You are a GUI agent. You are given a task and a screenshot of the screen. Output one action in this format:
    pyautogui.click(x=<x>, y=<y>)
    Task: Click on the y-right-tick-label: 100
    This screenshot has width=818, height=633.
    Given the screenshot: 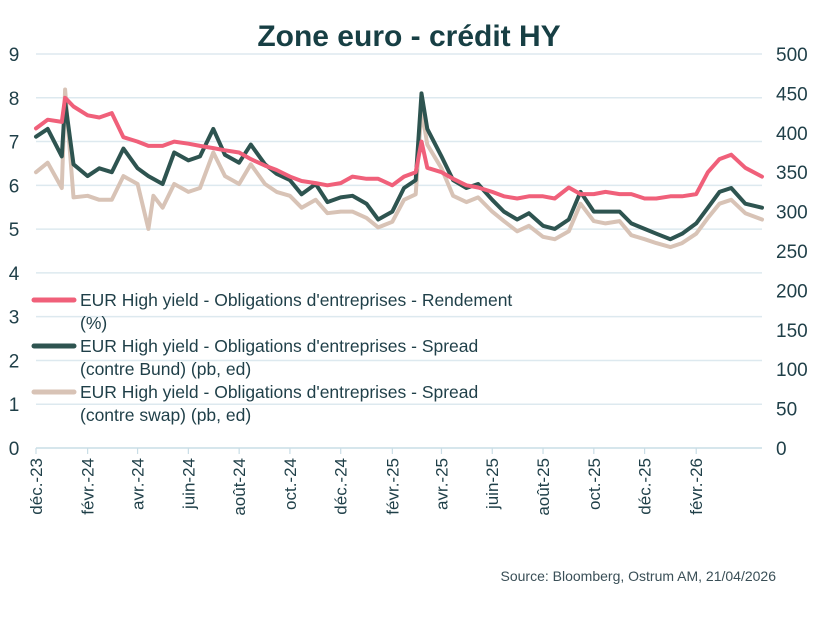 What is the action you would take?
    pyautogui.click(x=792, y=370)
    